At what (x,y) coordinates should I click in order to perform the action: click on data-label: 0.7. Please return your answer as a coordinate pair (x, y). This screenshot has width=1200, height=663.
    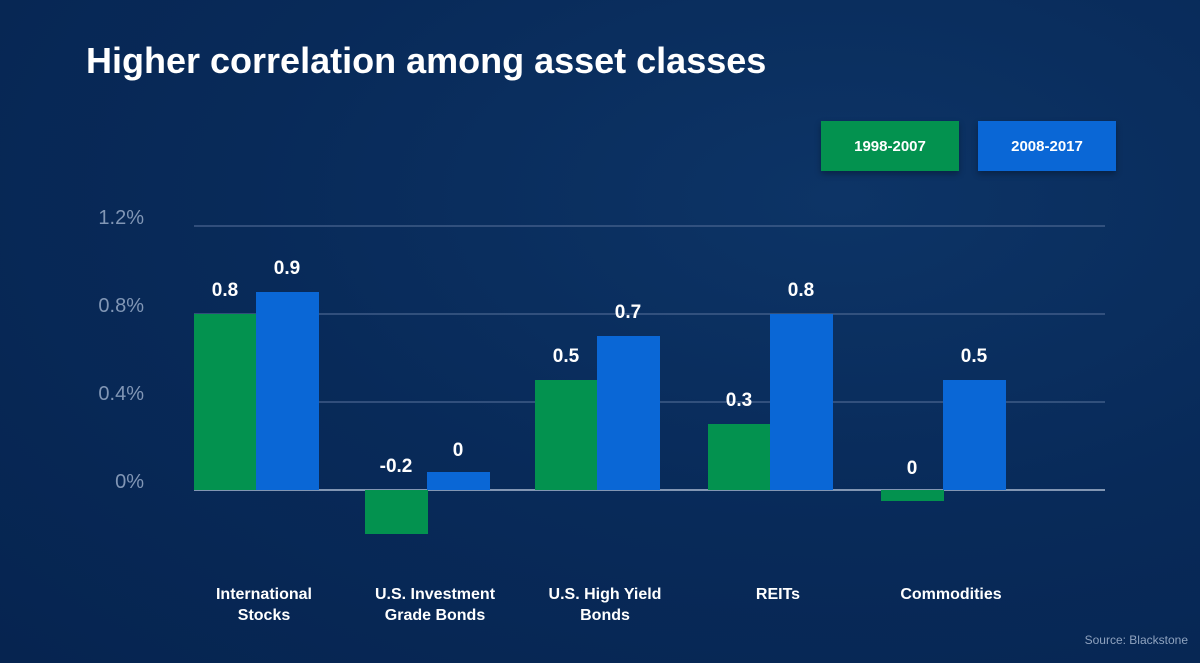
    Looking at the image, I should click on (628, 312).